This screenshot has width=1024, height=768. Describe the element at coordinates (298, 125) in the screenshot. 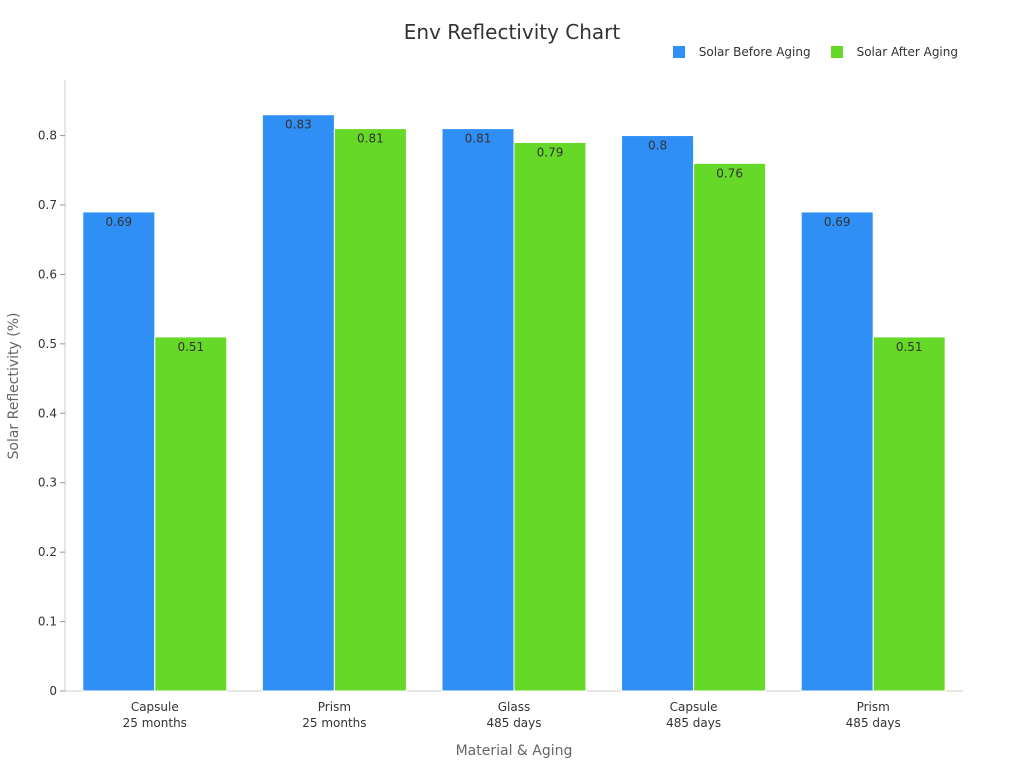

I see `bar-value-label: 0.83` at that location.